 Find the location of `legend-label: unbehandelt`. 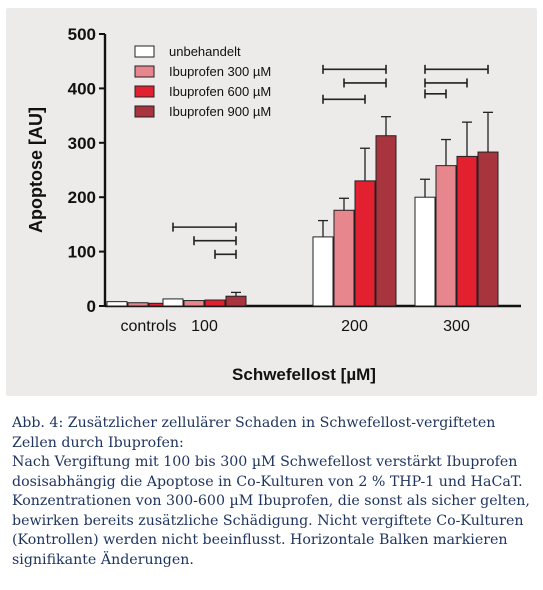

legend-label: unbehandelt is located at coordinates (205, 51).